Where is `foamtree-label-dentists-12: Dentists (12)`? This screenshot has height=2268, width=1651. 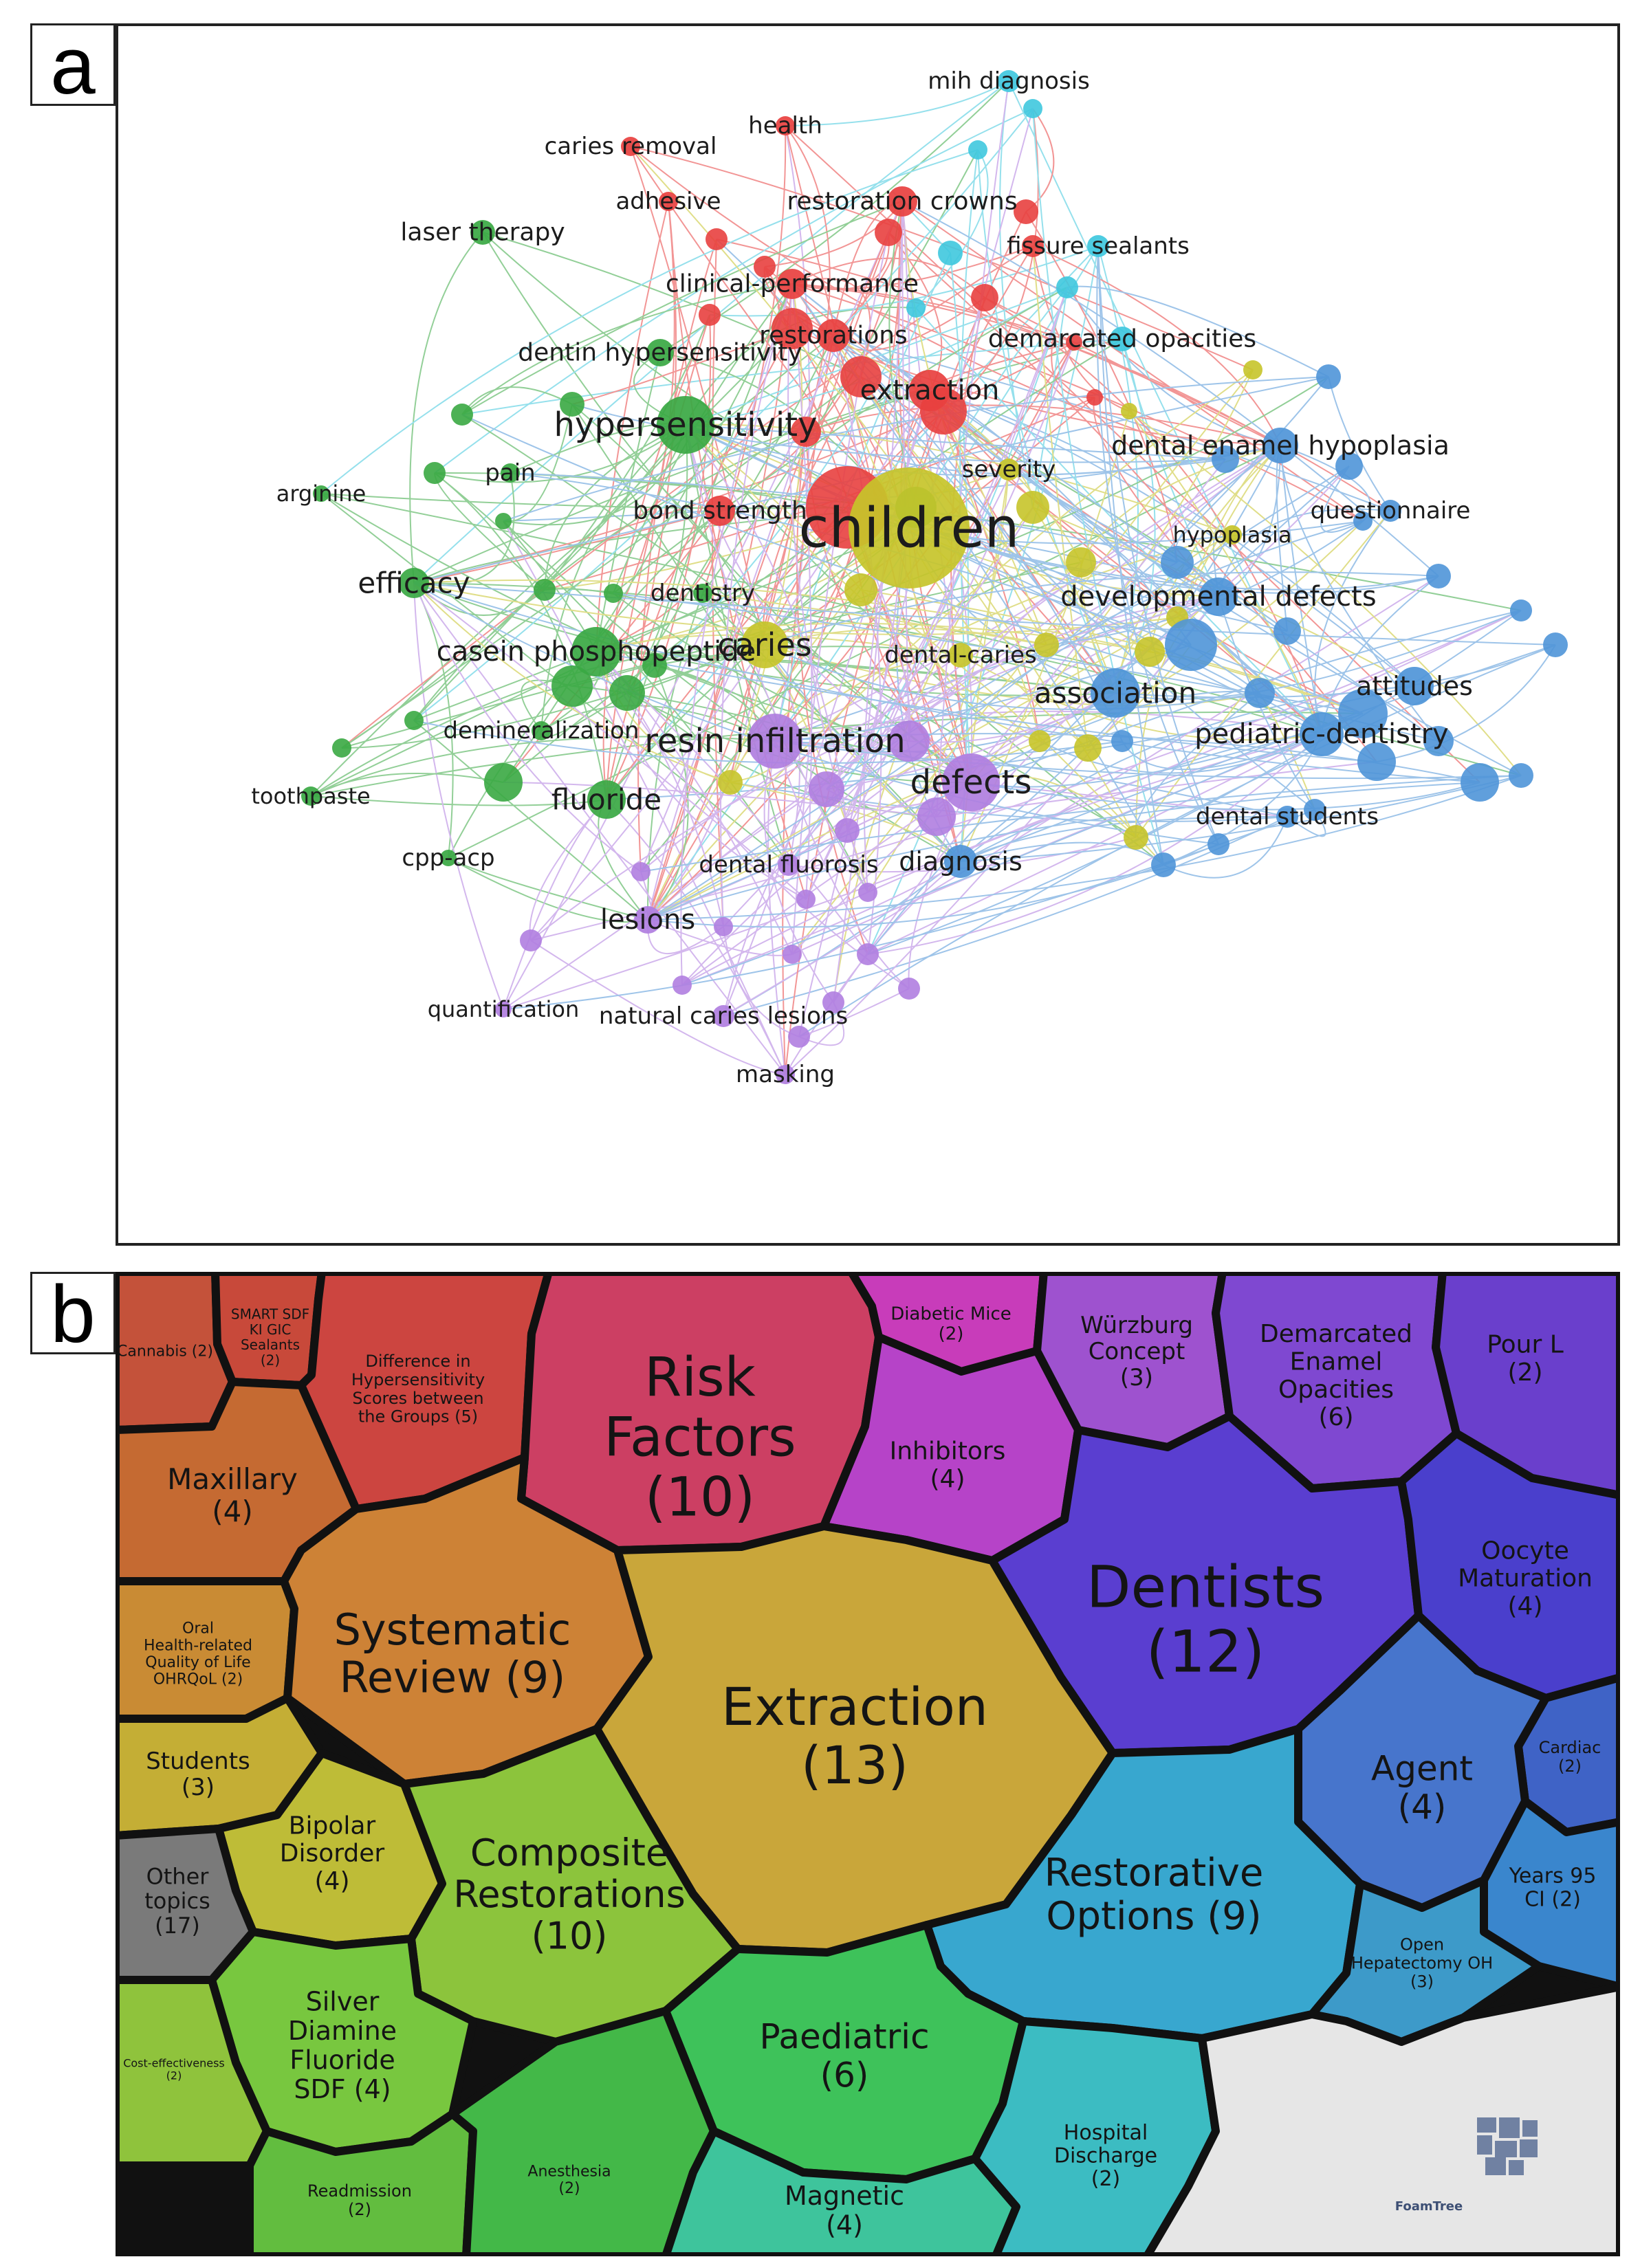
foamtree-label-dentists-12: Dentists (12) is located at coordinates (1205, 1619).